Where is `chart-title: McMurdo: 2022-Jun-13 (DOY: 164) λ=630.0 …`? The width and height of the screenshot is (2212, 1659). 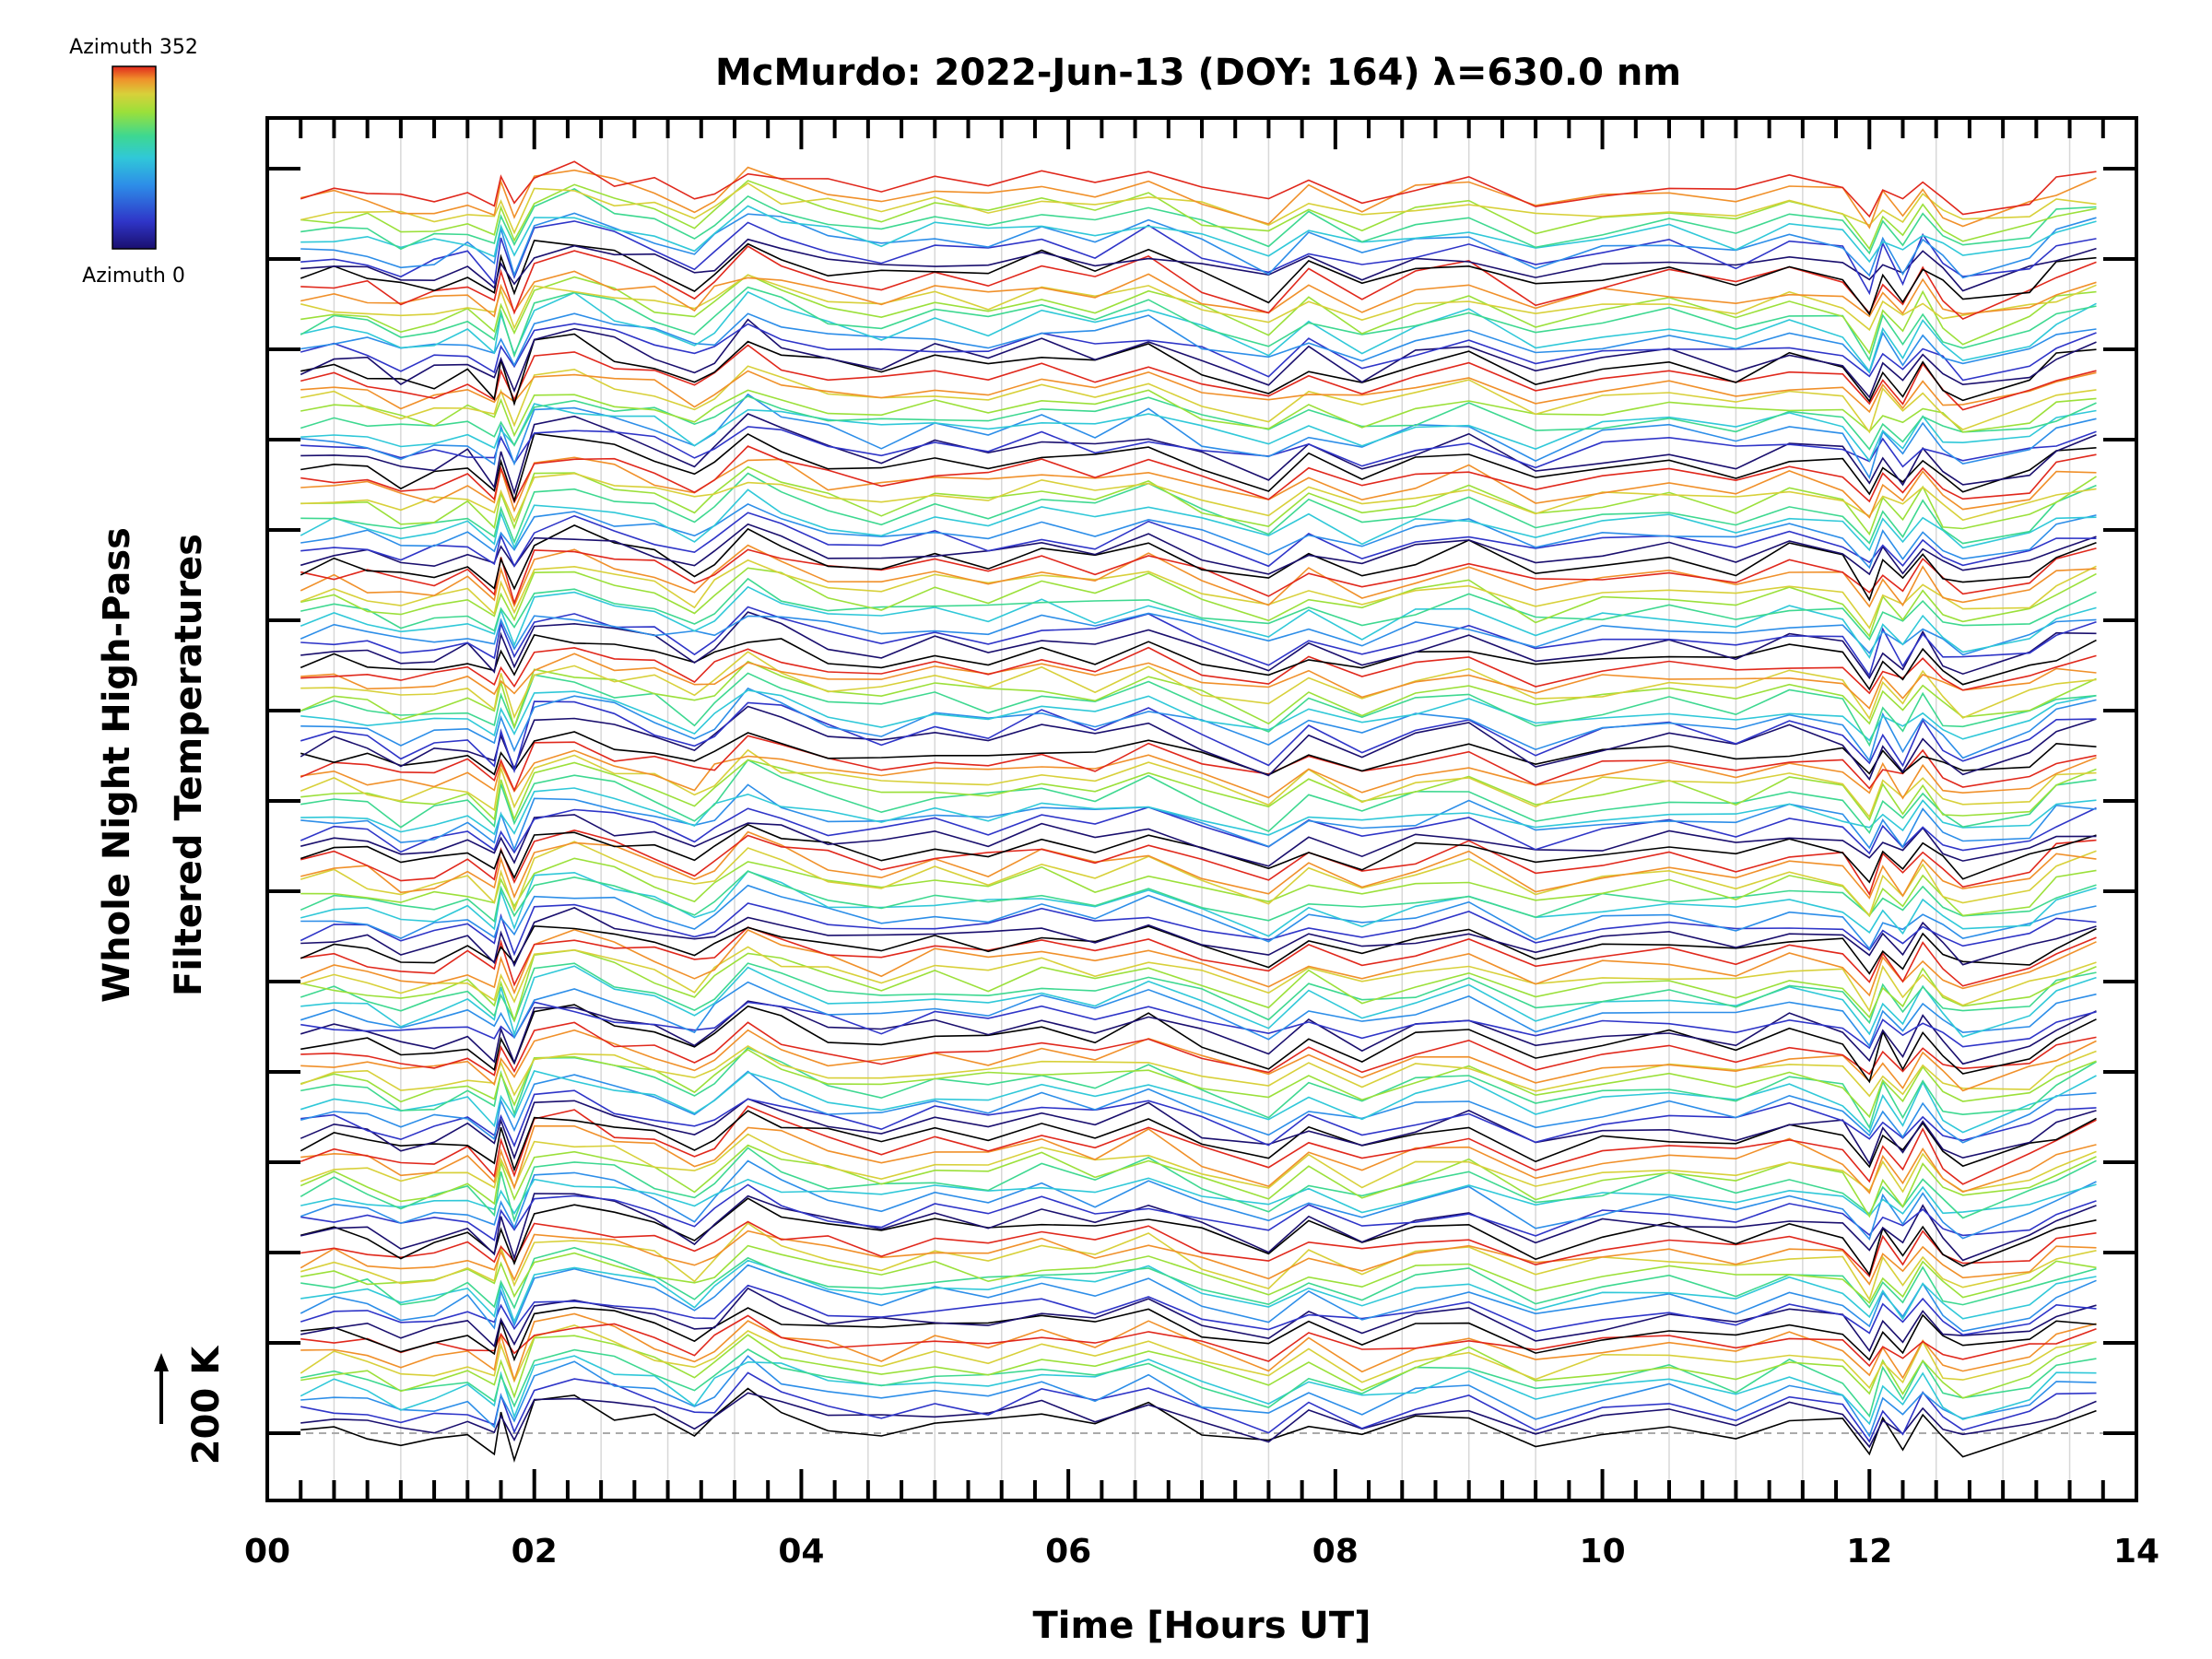 chart-title: McMurdo: 2022-Jun-13 (DOY: 164) λ=630.0 … is located at coordinates (1198, 73).